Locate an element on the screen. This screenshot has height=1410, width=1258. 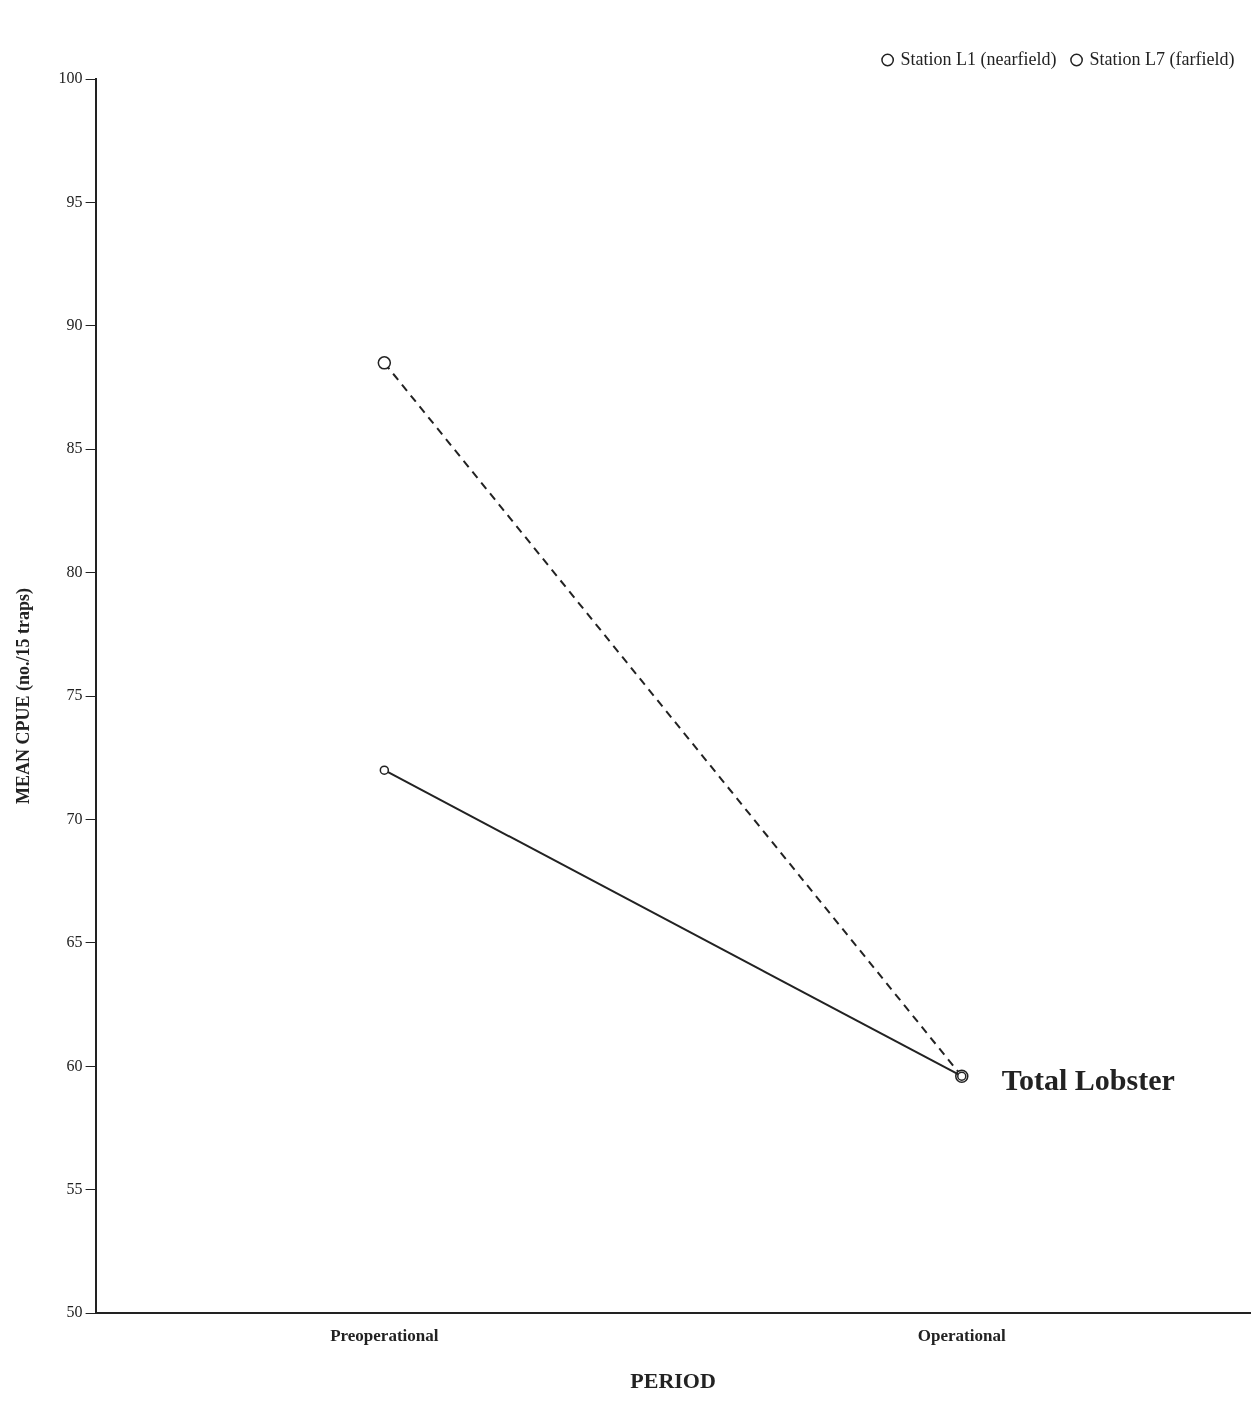
y-tick-label: 95 is located at coordinates (74, 201).